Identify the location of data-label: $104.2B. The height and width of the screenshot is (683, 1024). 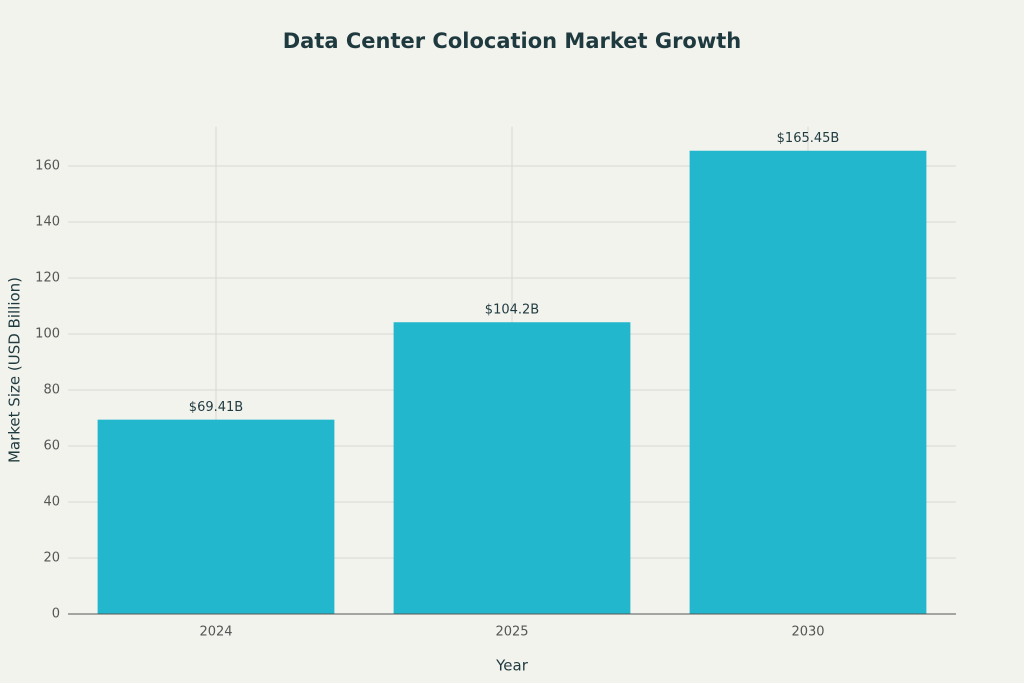
(512, 310).